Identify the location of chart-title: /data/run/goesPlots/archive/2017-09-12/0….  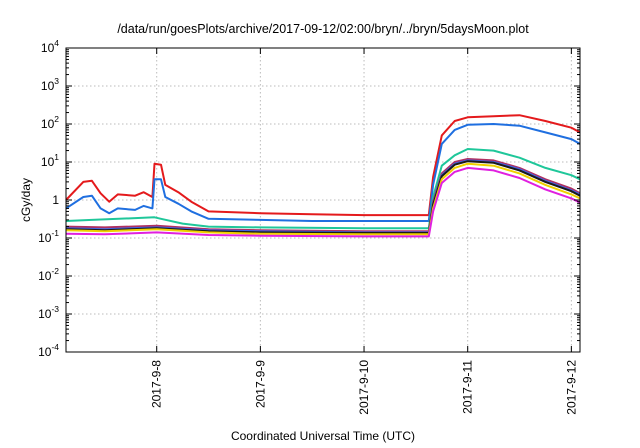
(323, 29).